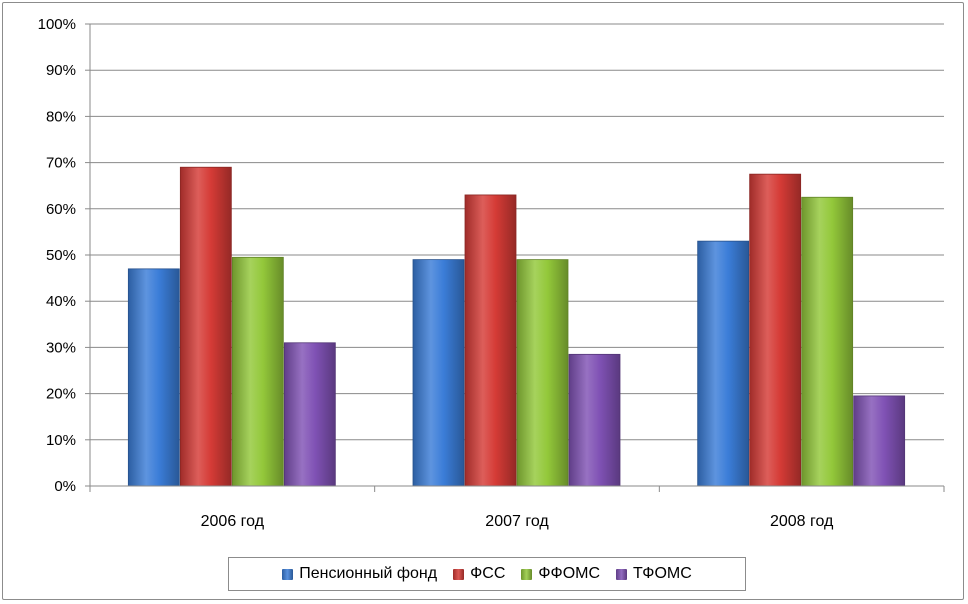 This screenshot has height=604, width=968. I want to click on y-tick-label: 40%, so click(61, 301).